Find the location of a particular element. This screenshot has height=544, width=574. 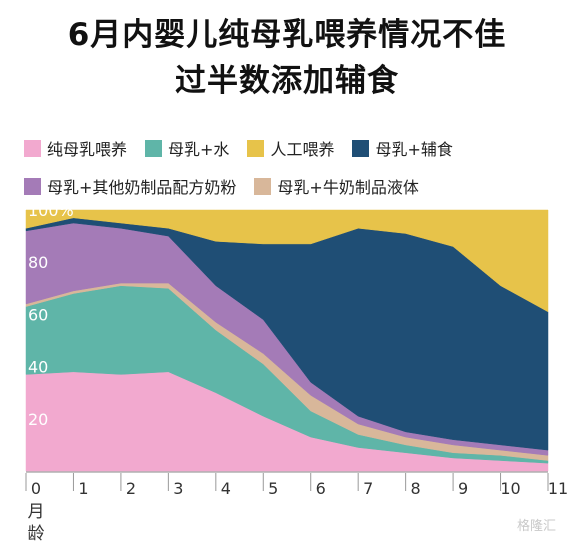

legend-row-1: 纯母乳喂养 母乳+水 人工喂养 母乳+辅食 is located at coordinates (294, 148).